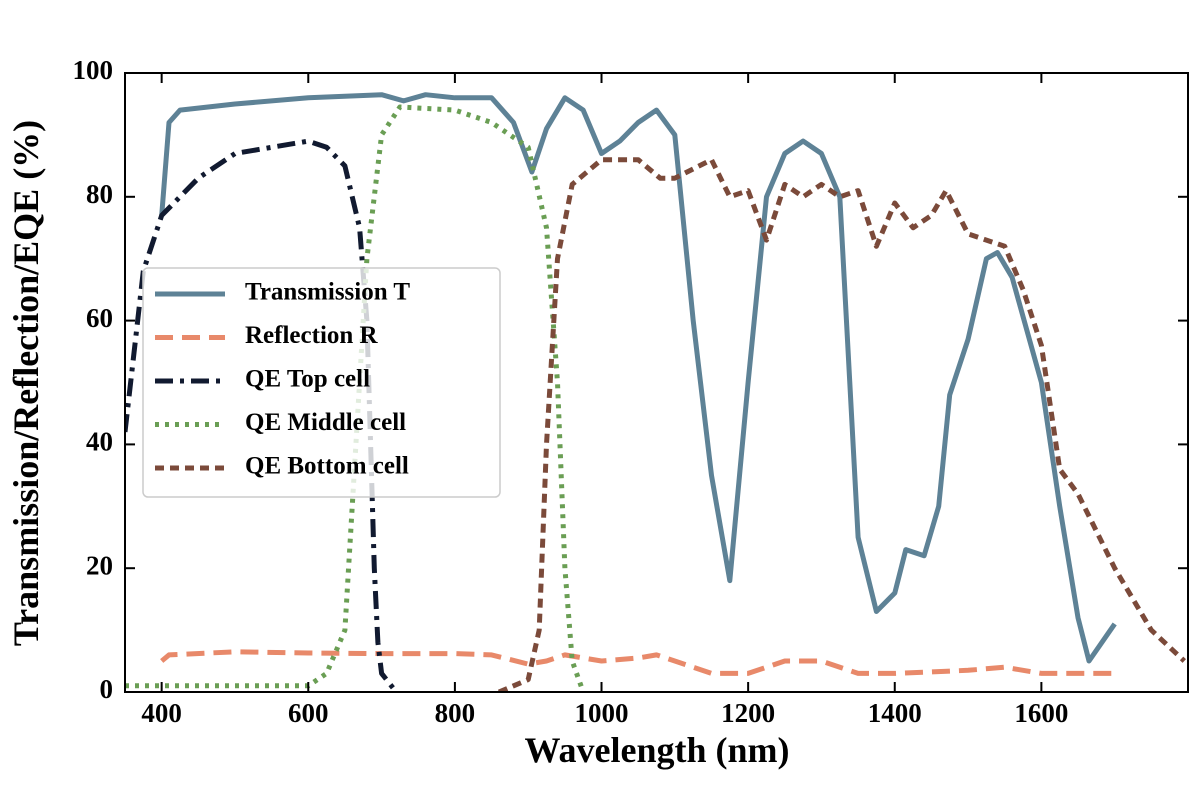  Describe the element at coordinates (107, 689) in the screenshot. I see `y-tick-label: 0` at that location.